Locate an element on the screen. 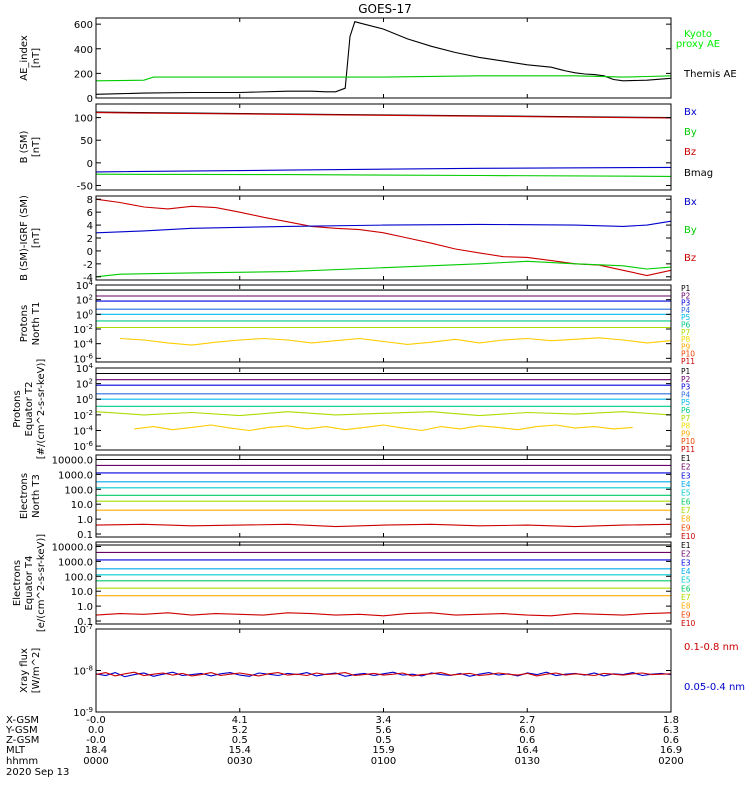 The height and width of the screenshot is (800, 750). legend-entry: 0.05-0.4 nm is located at coordinates (714, 687).